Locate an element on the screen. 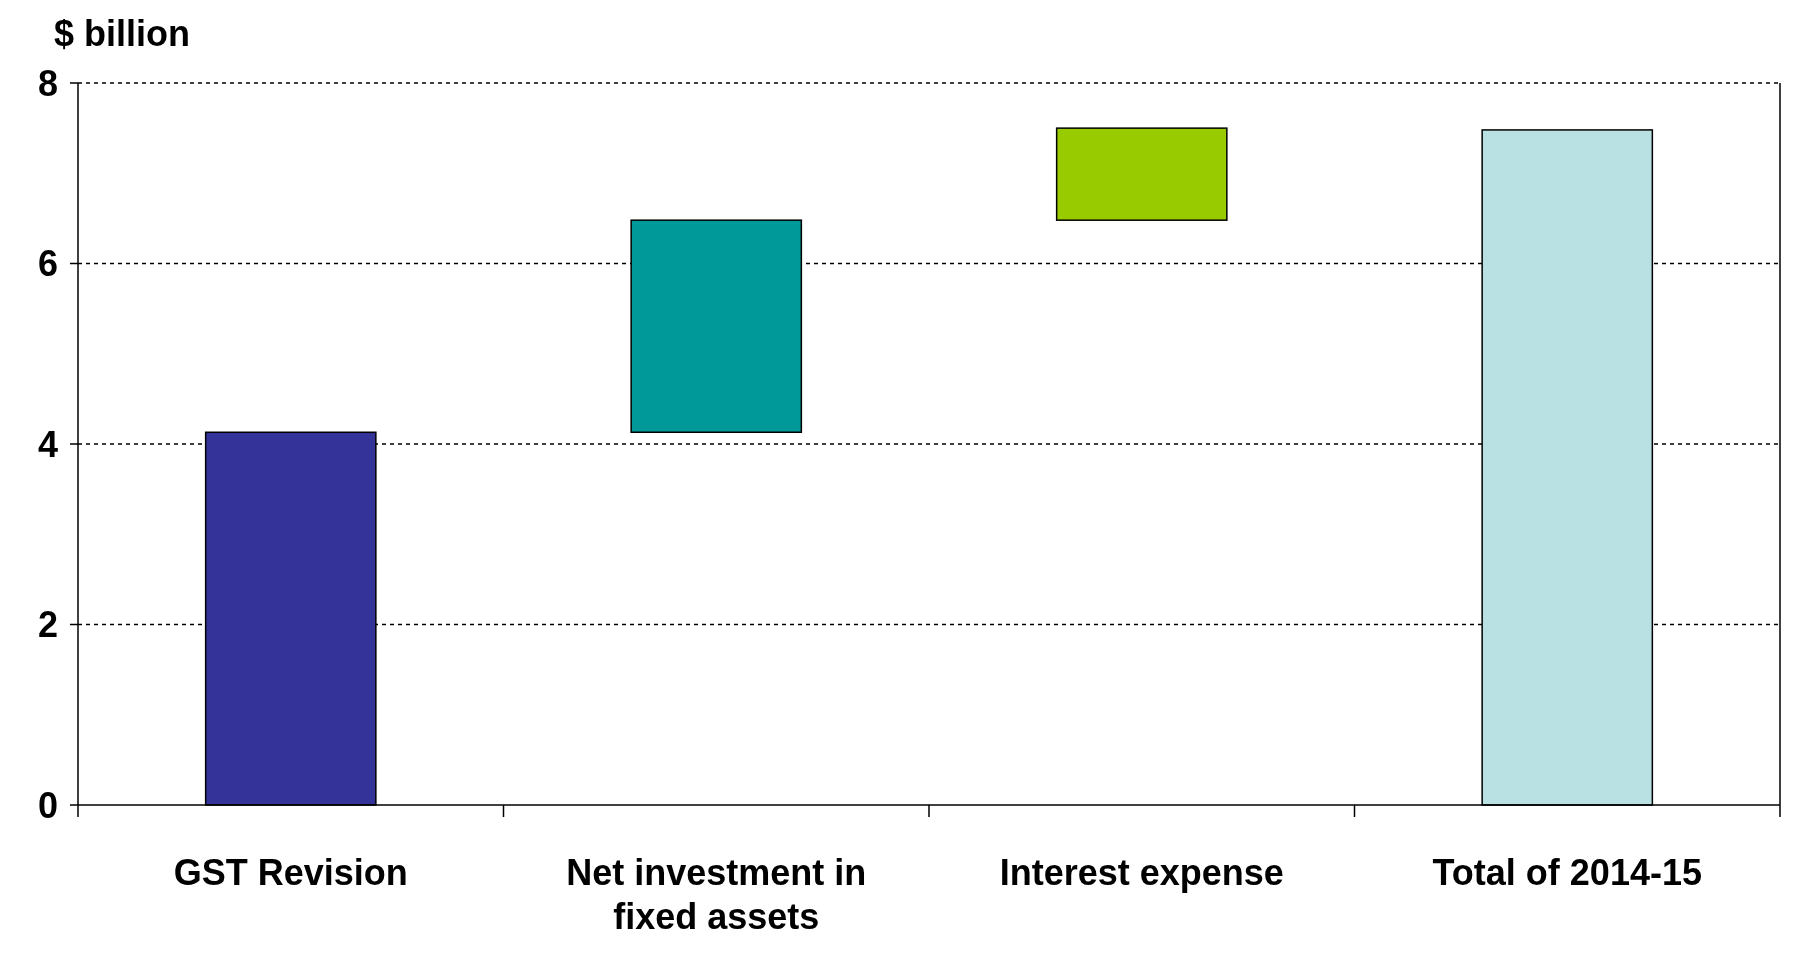  x-tick-label: GST Revision is located at coordinates (290, 872).